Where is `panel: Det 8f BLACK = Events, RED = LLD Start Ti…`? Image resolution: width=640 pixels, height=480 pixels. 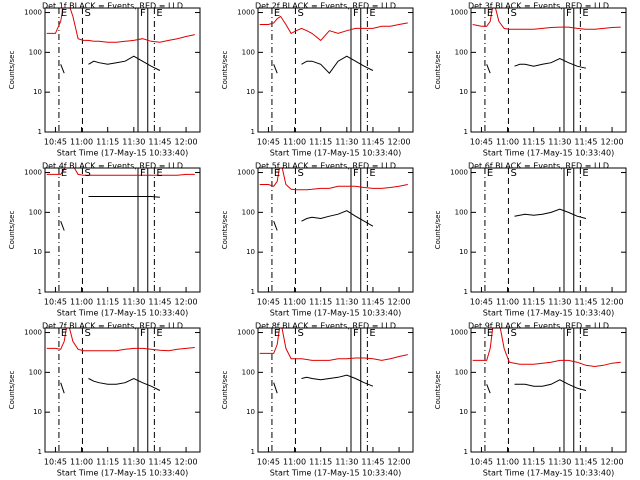
panel: Det 8f BLACK = Events, RED = LLD Start Ti… is located at coordinates (317, 400).